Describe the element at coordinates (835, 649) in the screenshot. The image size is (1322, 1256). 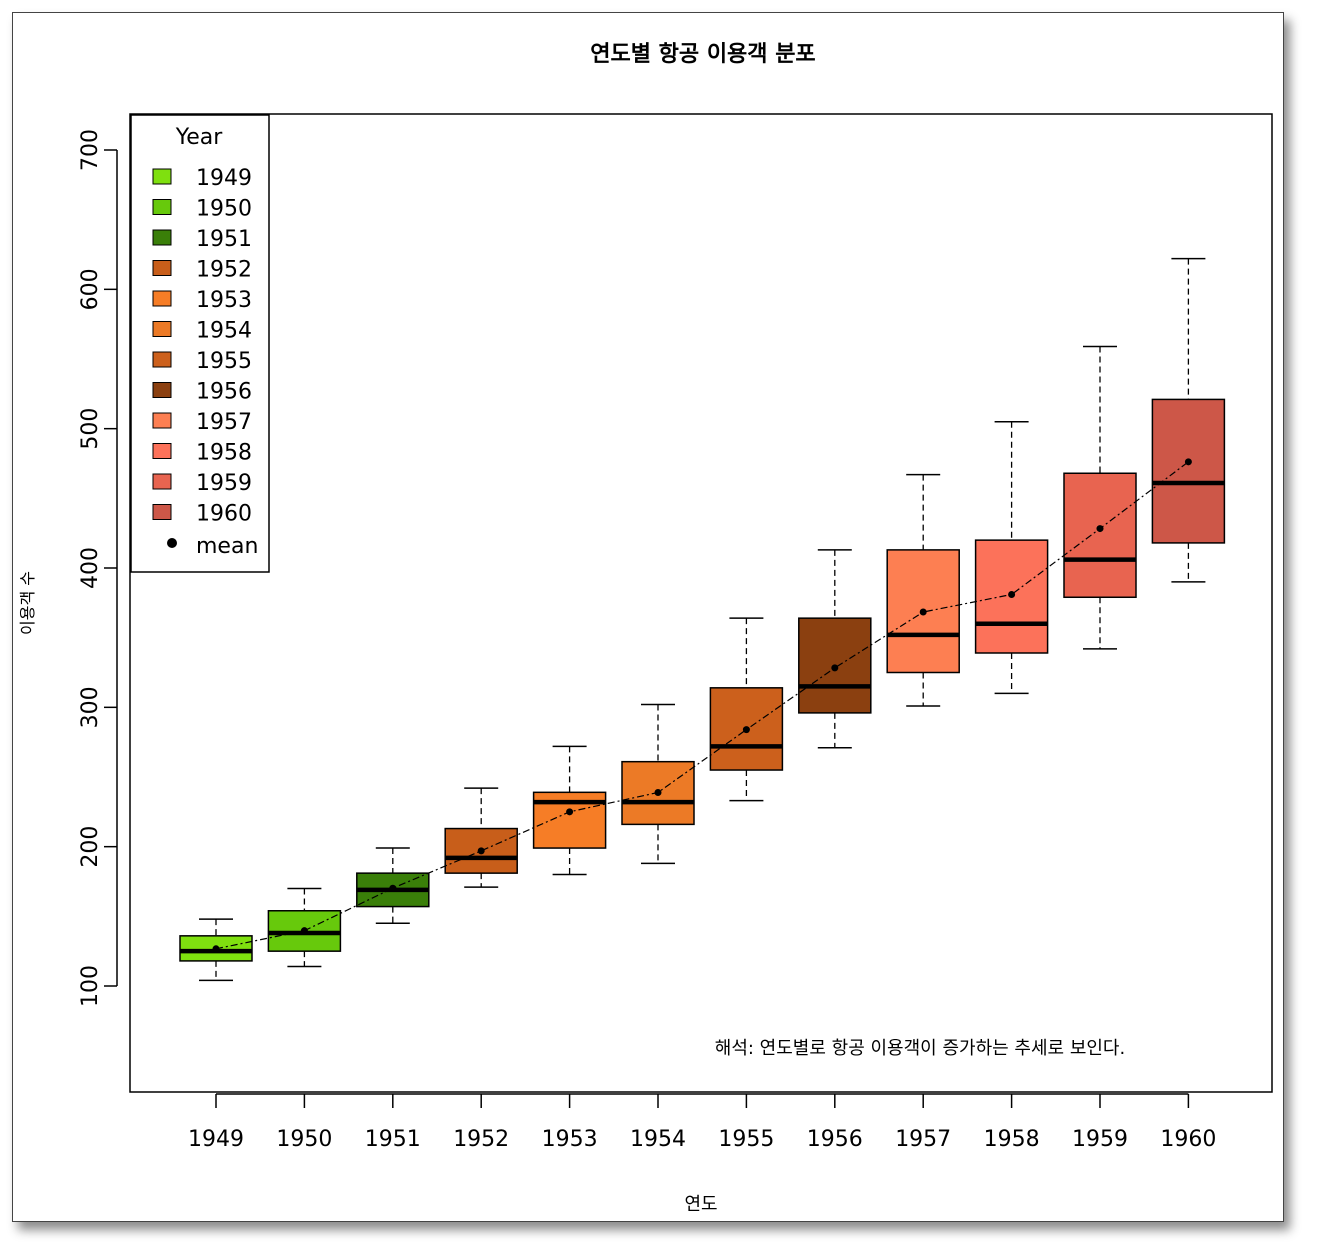
I see `box-1956` at that location.